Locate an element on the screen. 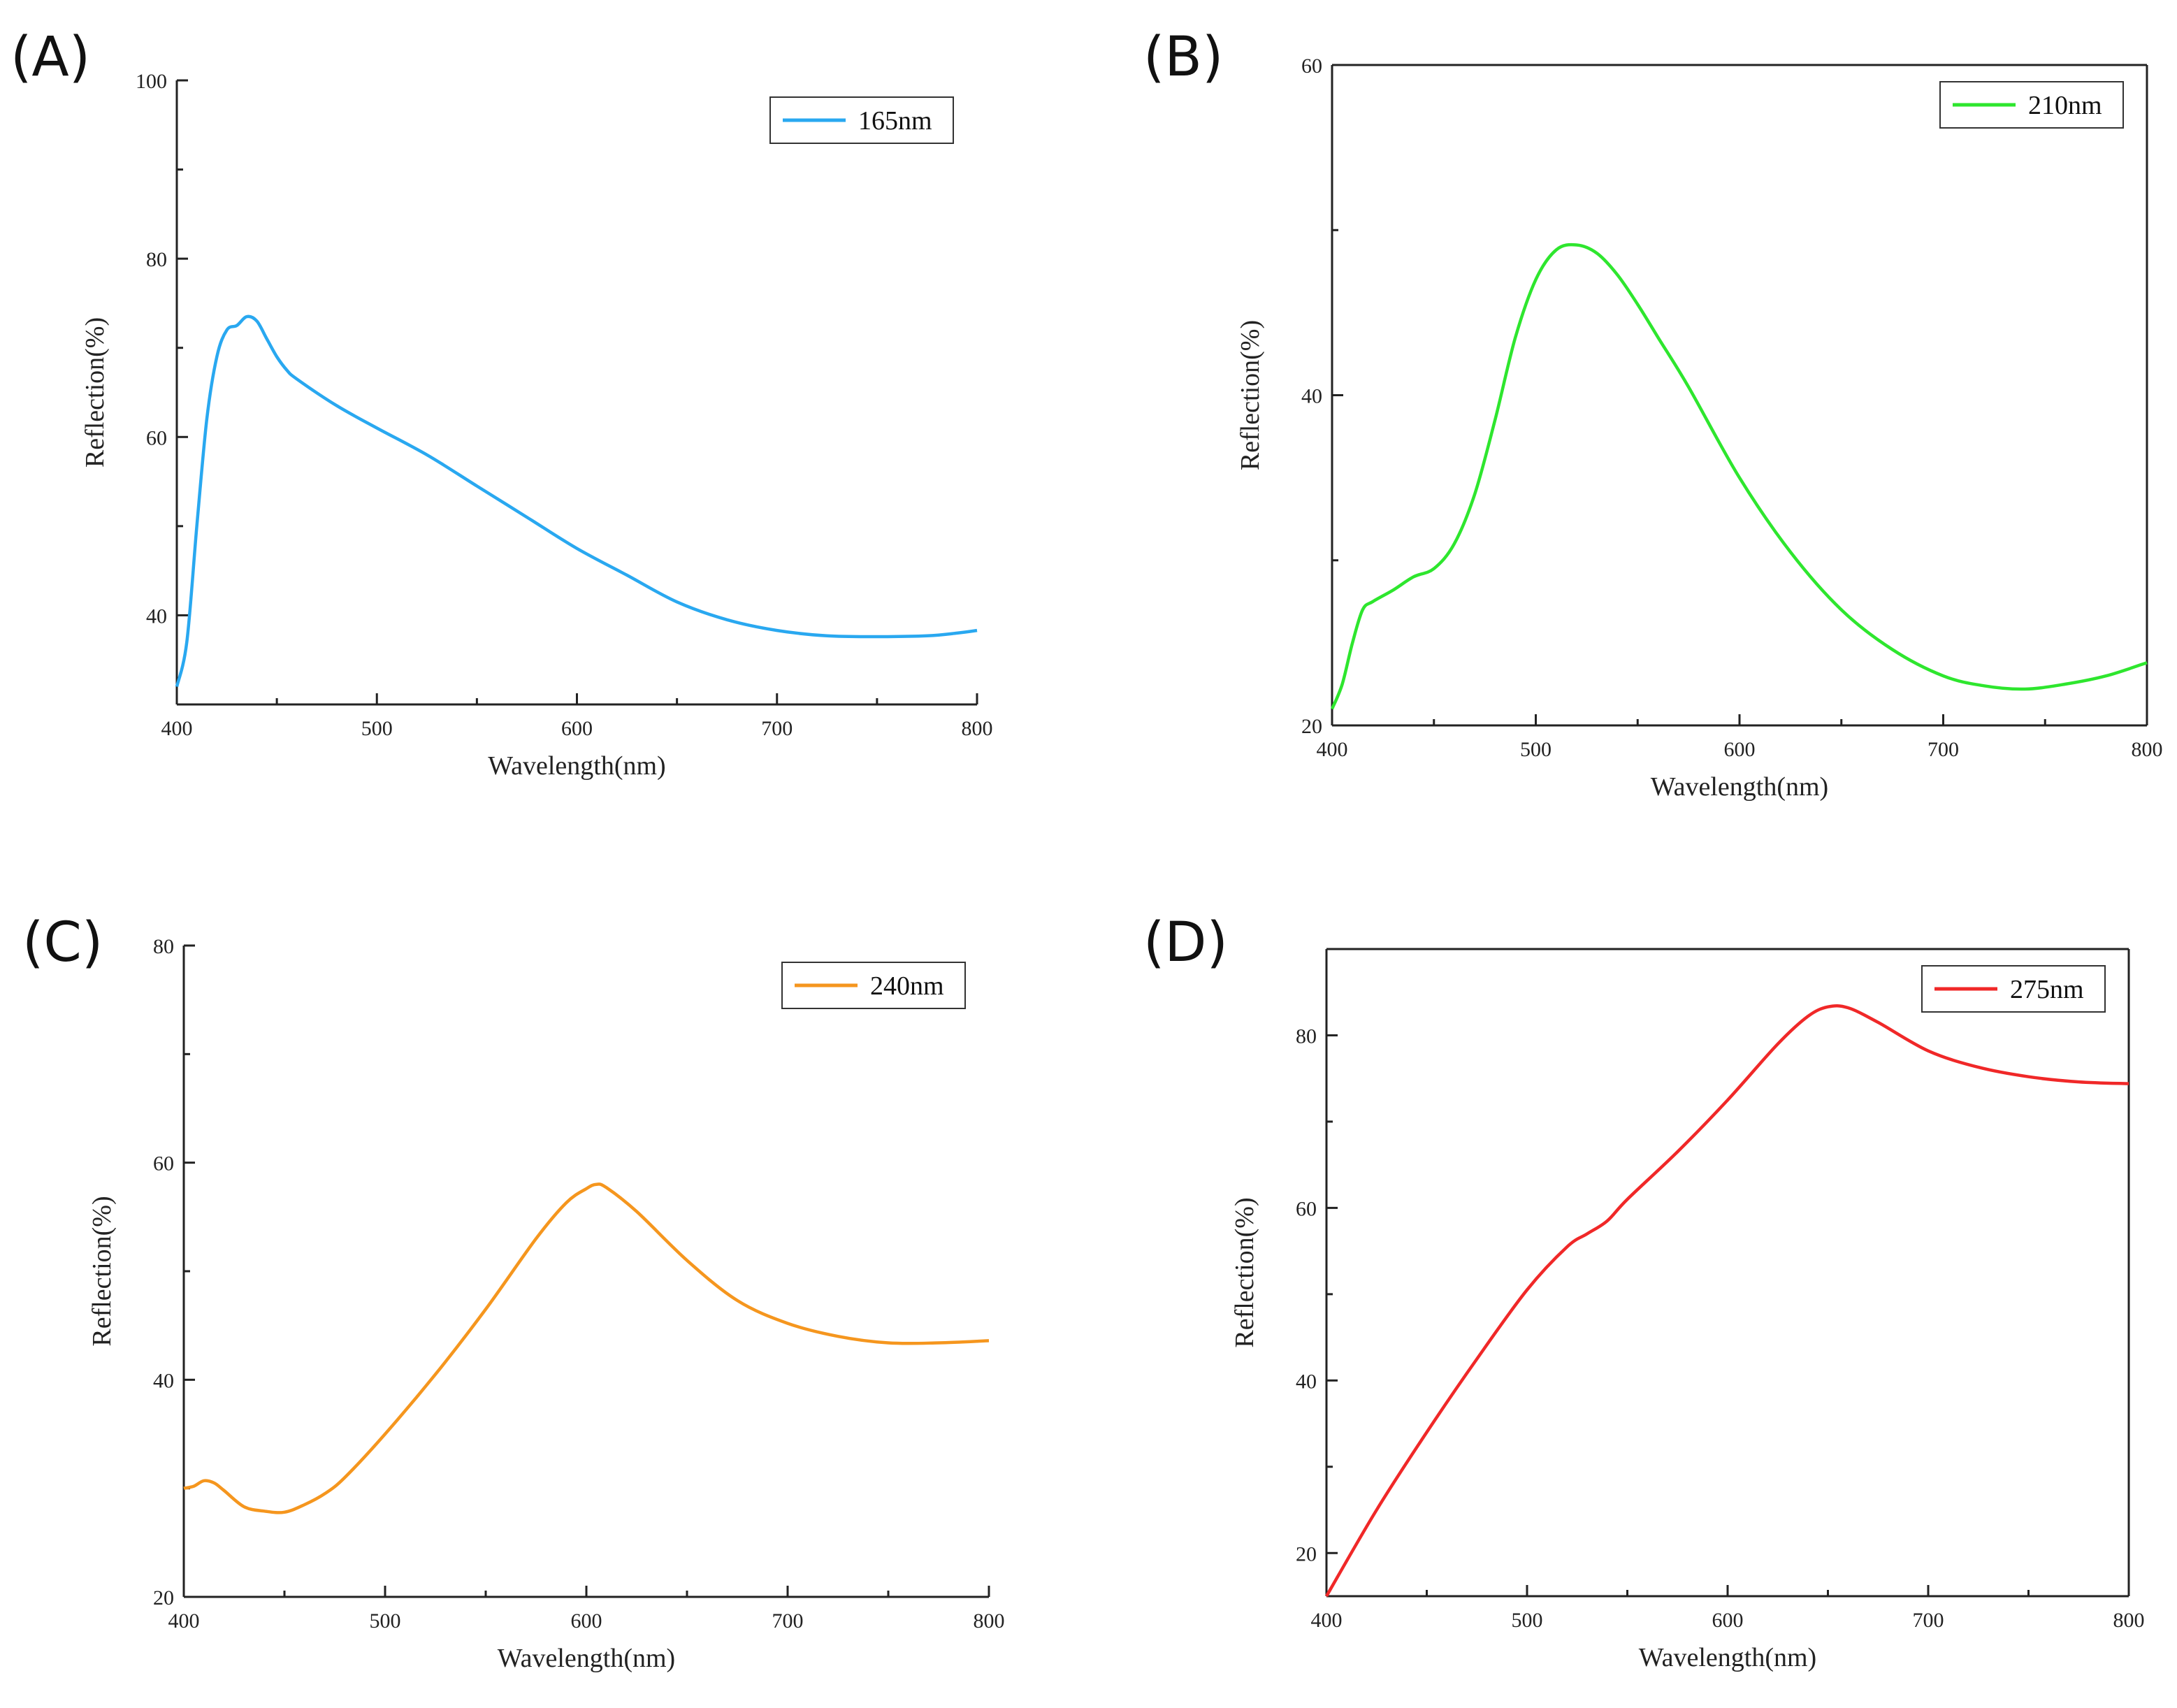 This screenshot has width=2177, height=1708. legend: 240nm is located at coordinates (873, 985).